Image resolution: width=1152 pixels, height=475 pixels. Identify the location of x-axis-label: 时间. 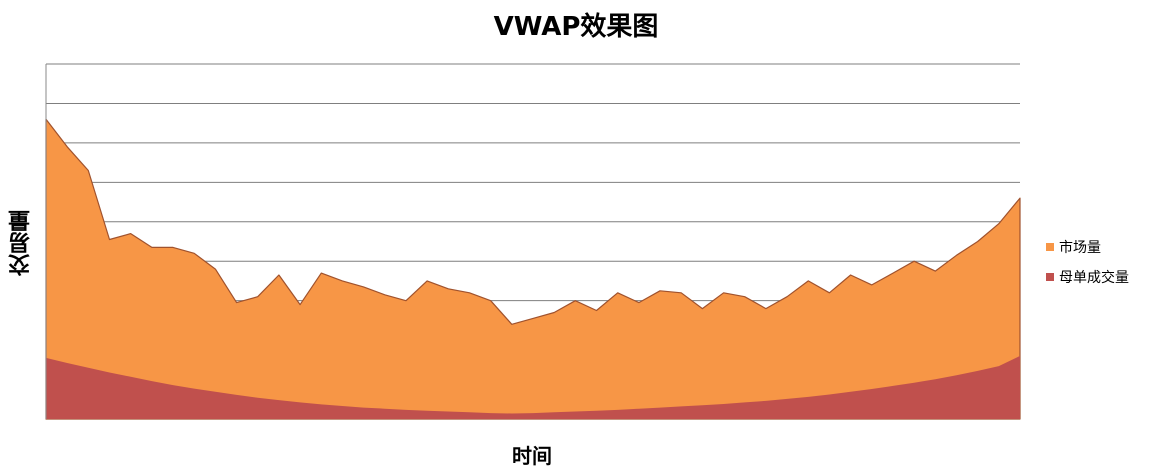
(532, 456).